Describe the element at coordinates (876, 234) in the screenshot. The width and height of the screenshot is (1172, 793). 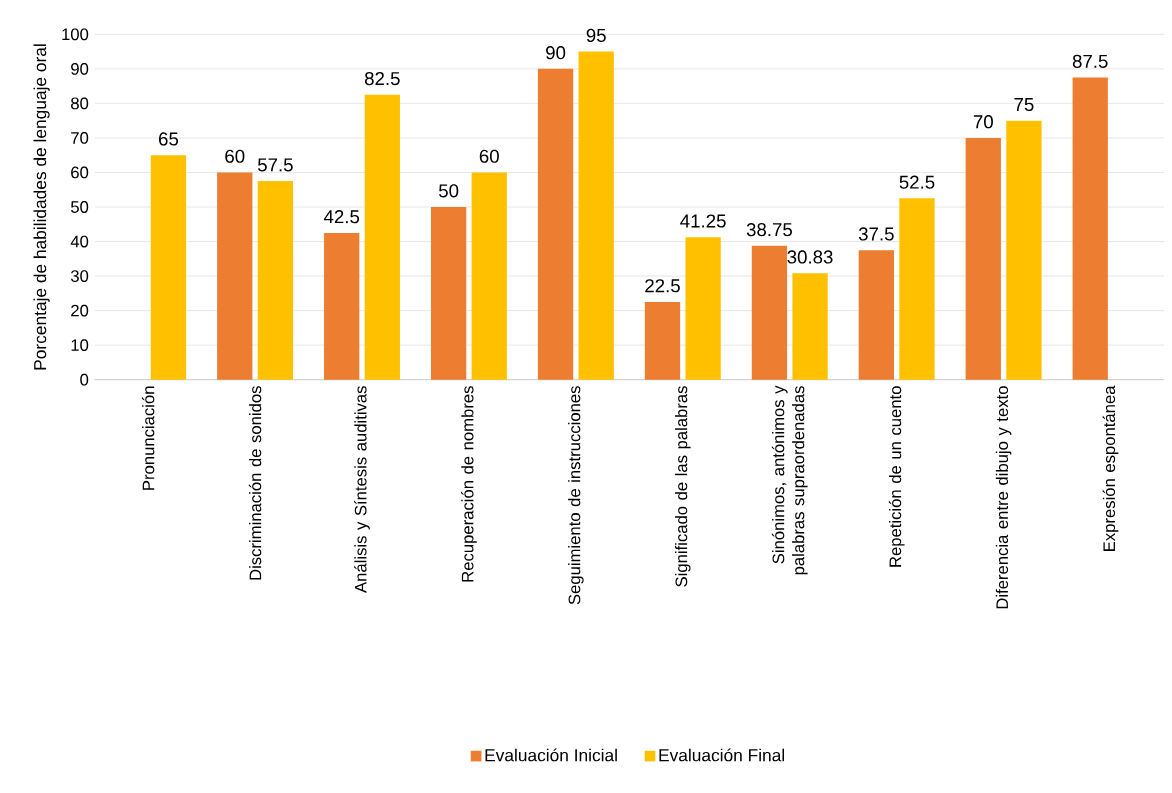
I see `data-label: 37.5` at that location.